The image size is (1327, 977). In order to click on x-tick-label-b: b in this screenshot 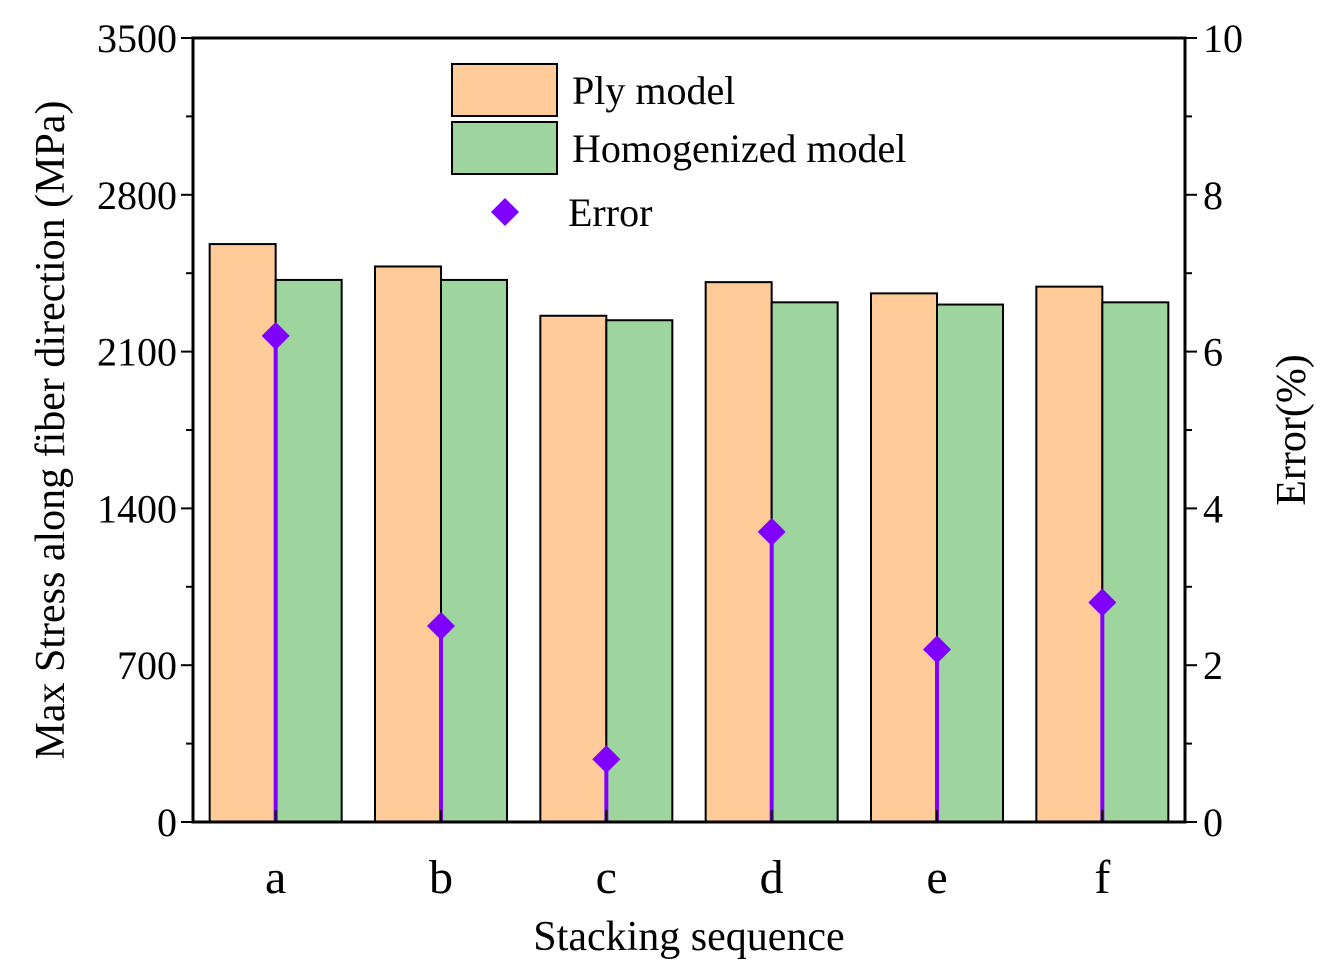, I will do `click(441, 877)`.